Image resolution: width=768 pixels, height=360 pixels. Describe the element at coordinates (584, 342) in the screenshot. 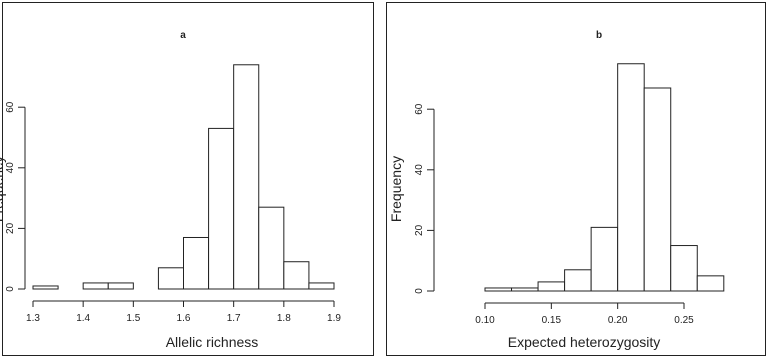

I see `x-axis-label: Expected heterozygosity` at that location.